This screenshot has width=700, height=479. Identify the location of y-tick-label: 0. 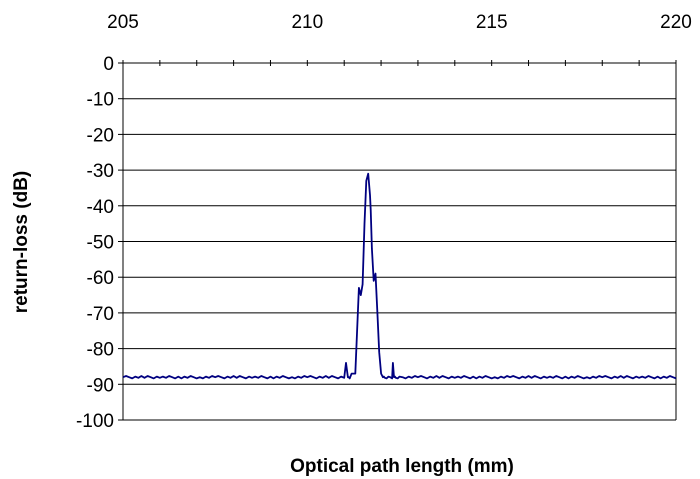
(108, 64).